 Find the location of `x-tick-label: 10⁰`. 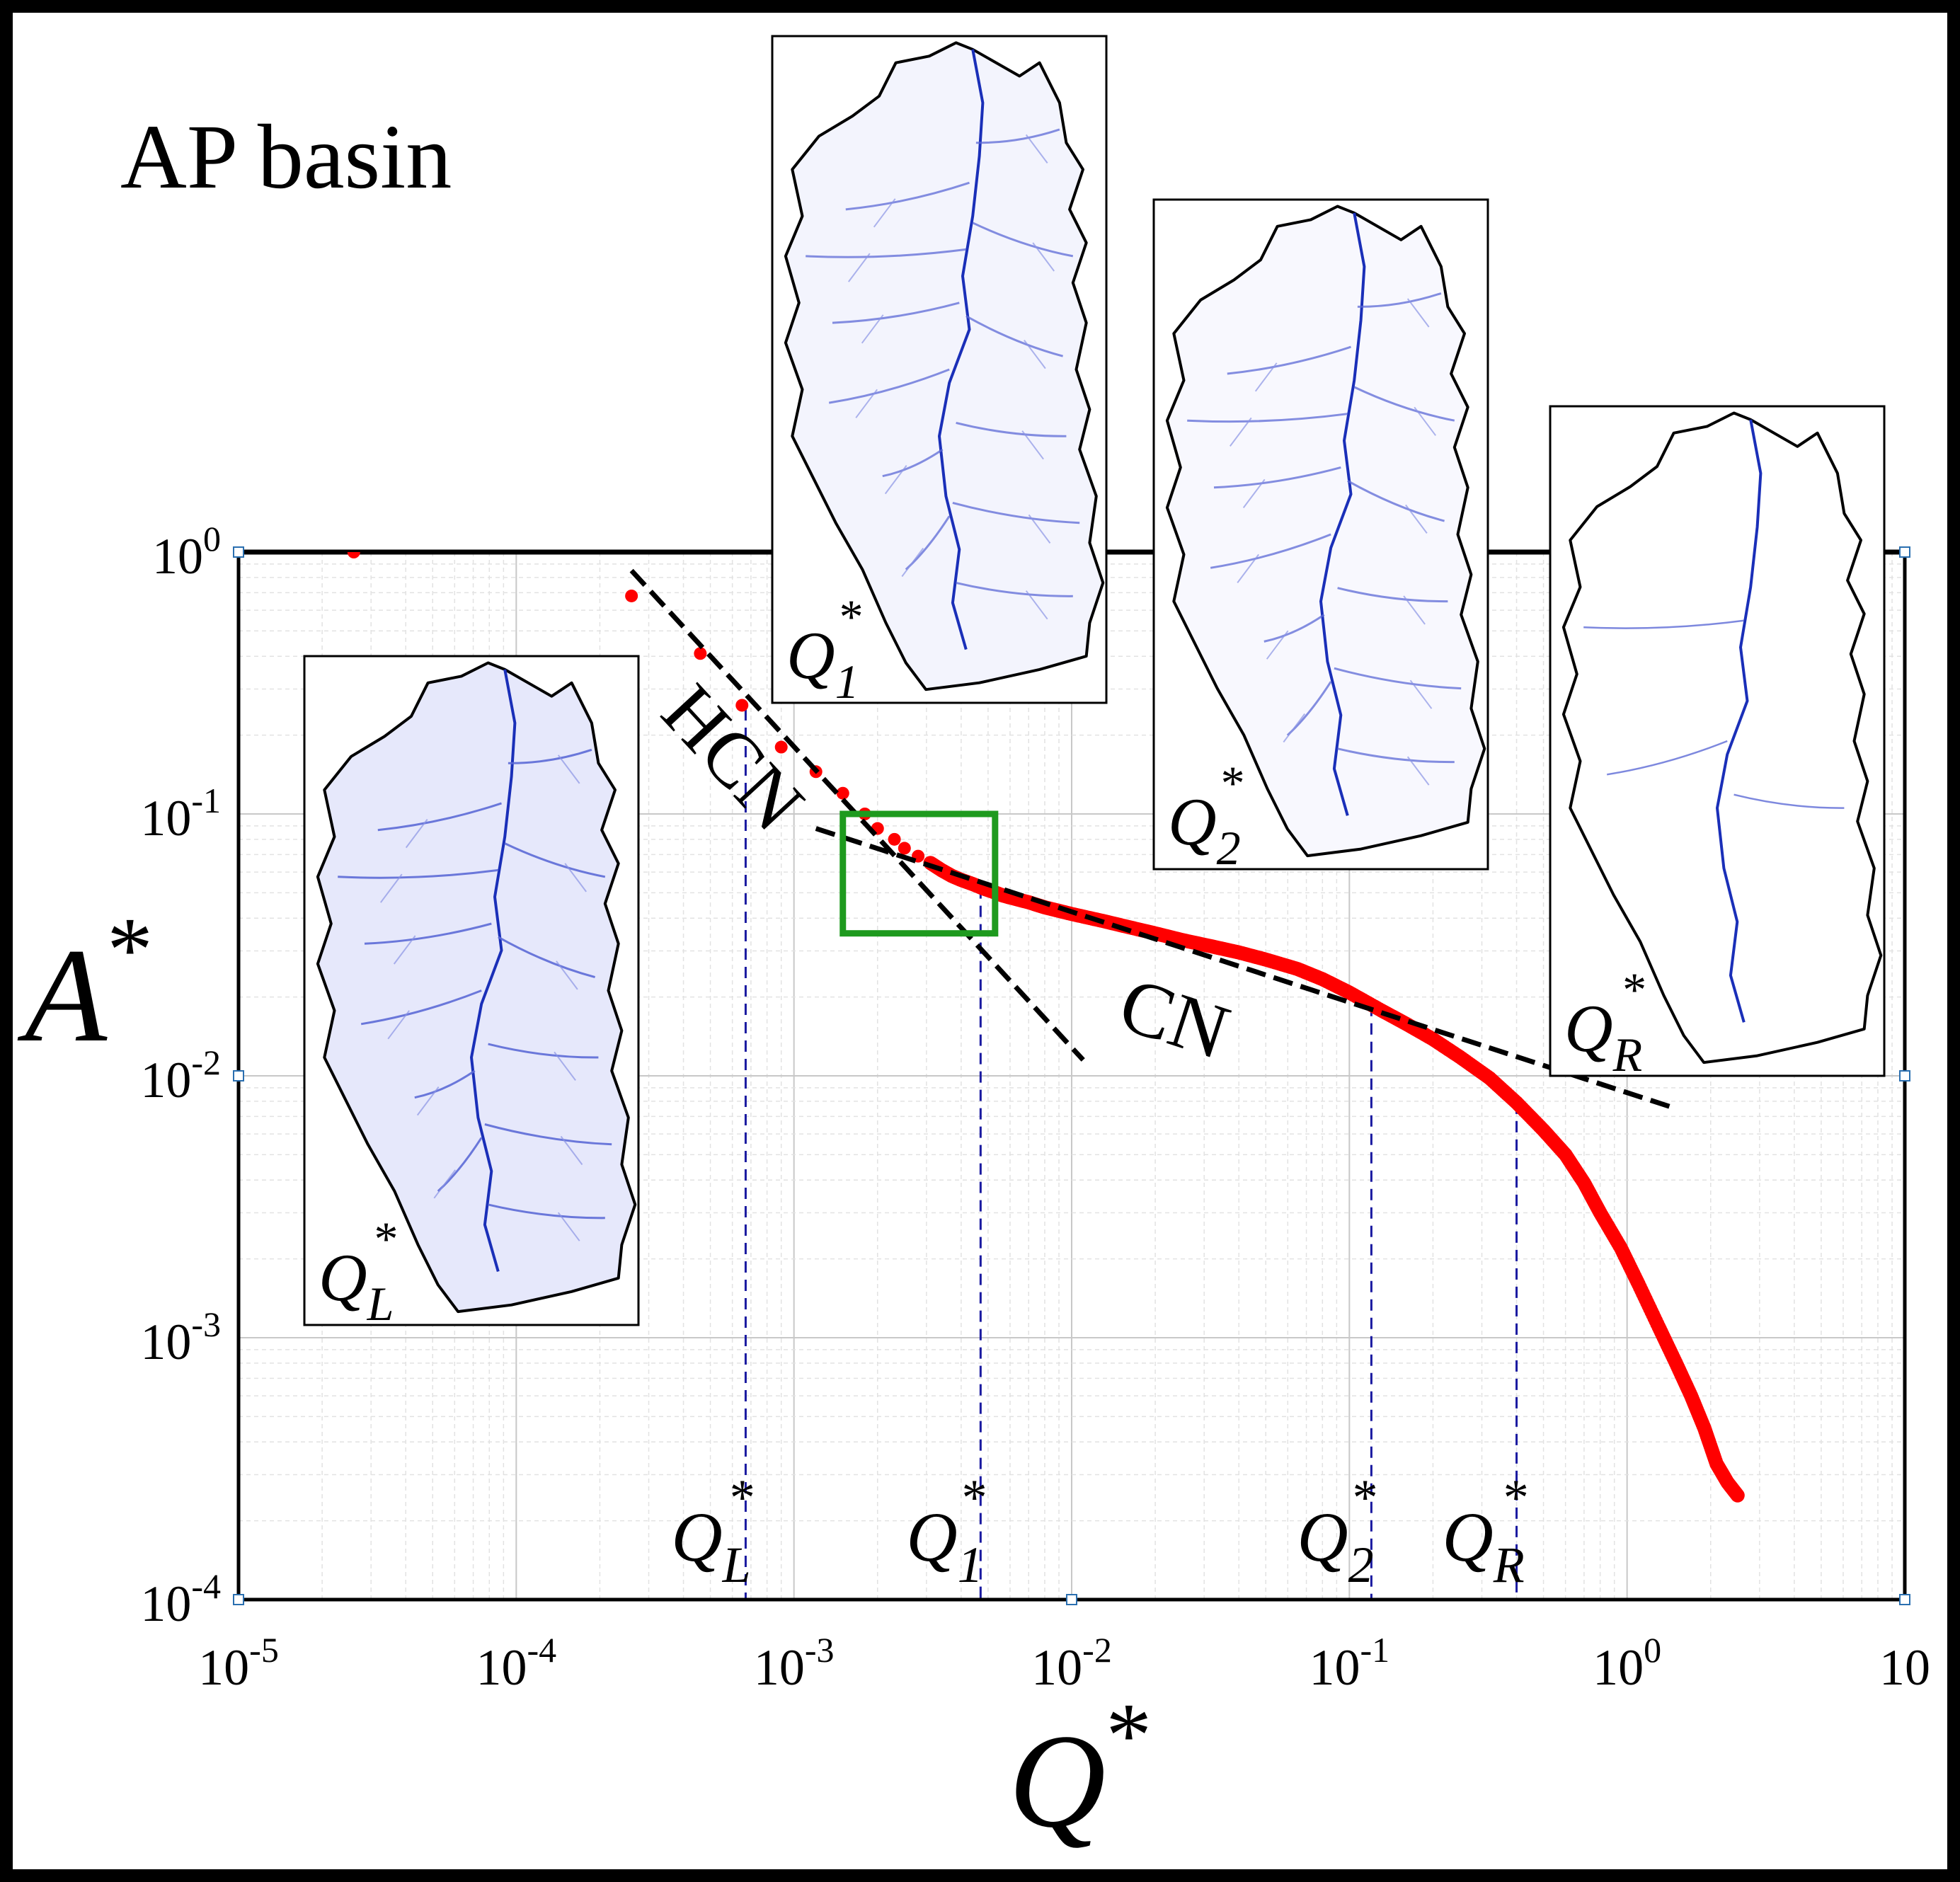

x-tick-label: 10⁰ is located at coordinates (1627, 1663).